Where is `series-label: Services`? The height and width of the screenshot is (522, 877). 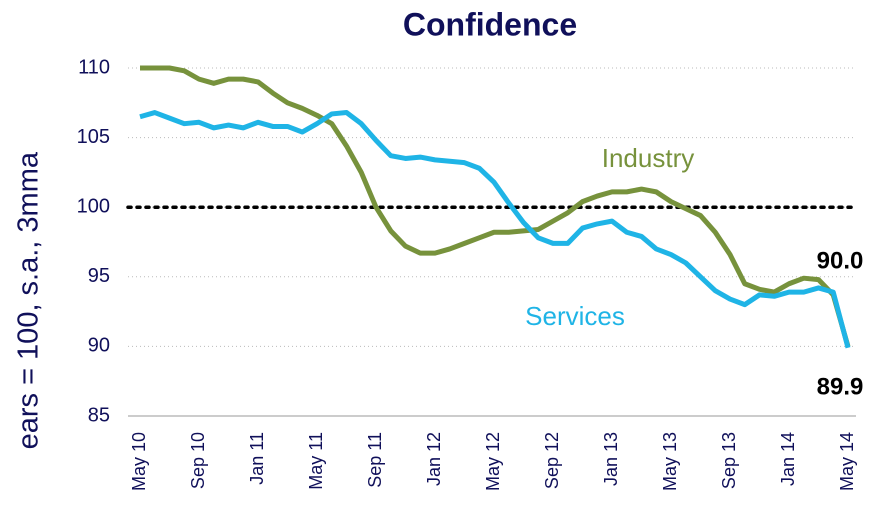 series-label: Services is located at coordinates (575, 316).